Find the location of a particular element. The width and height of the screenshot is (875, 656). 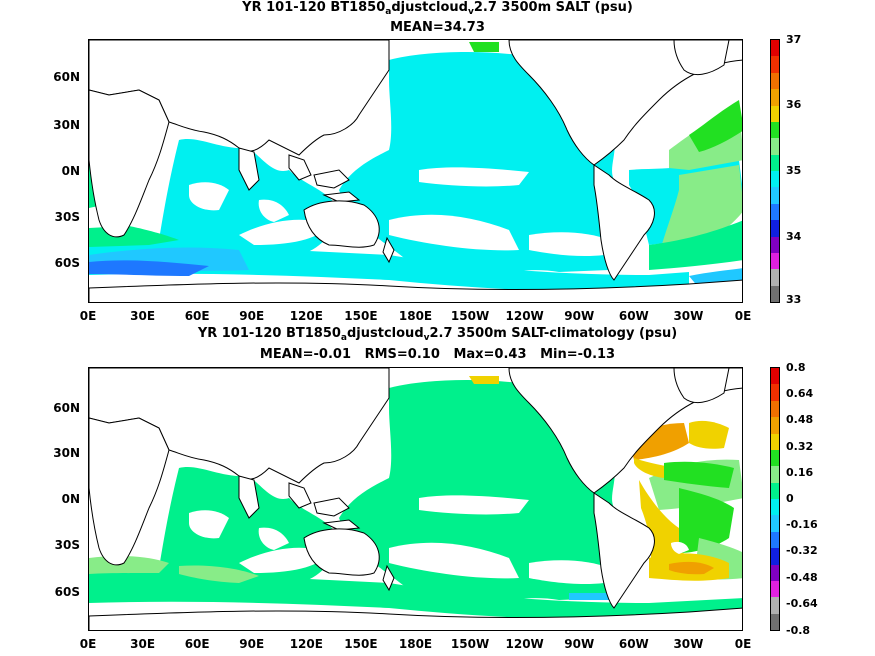

cb2-label-10: -0.8 is located at coordinates (798, 630).